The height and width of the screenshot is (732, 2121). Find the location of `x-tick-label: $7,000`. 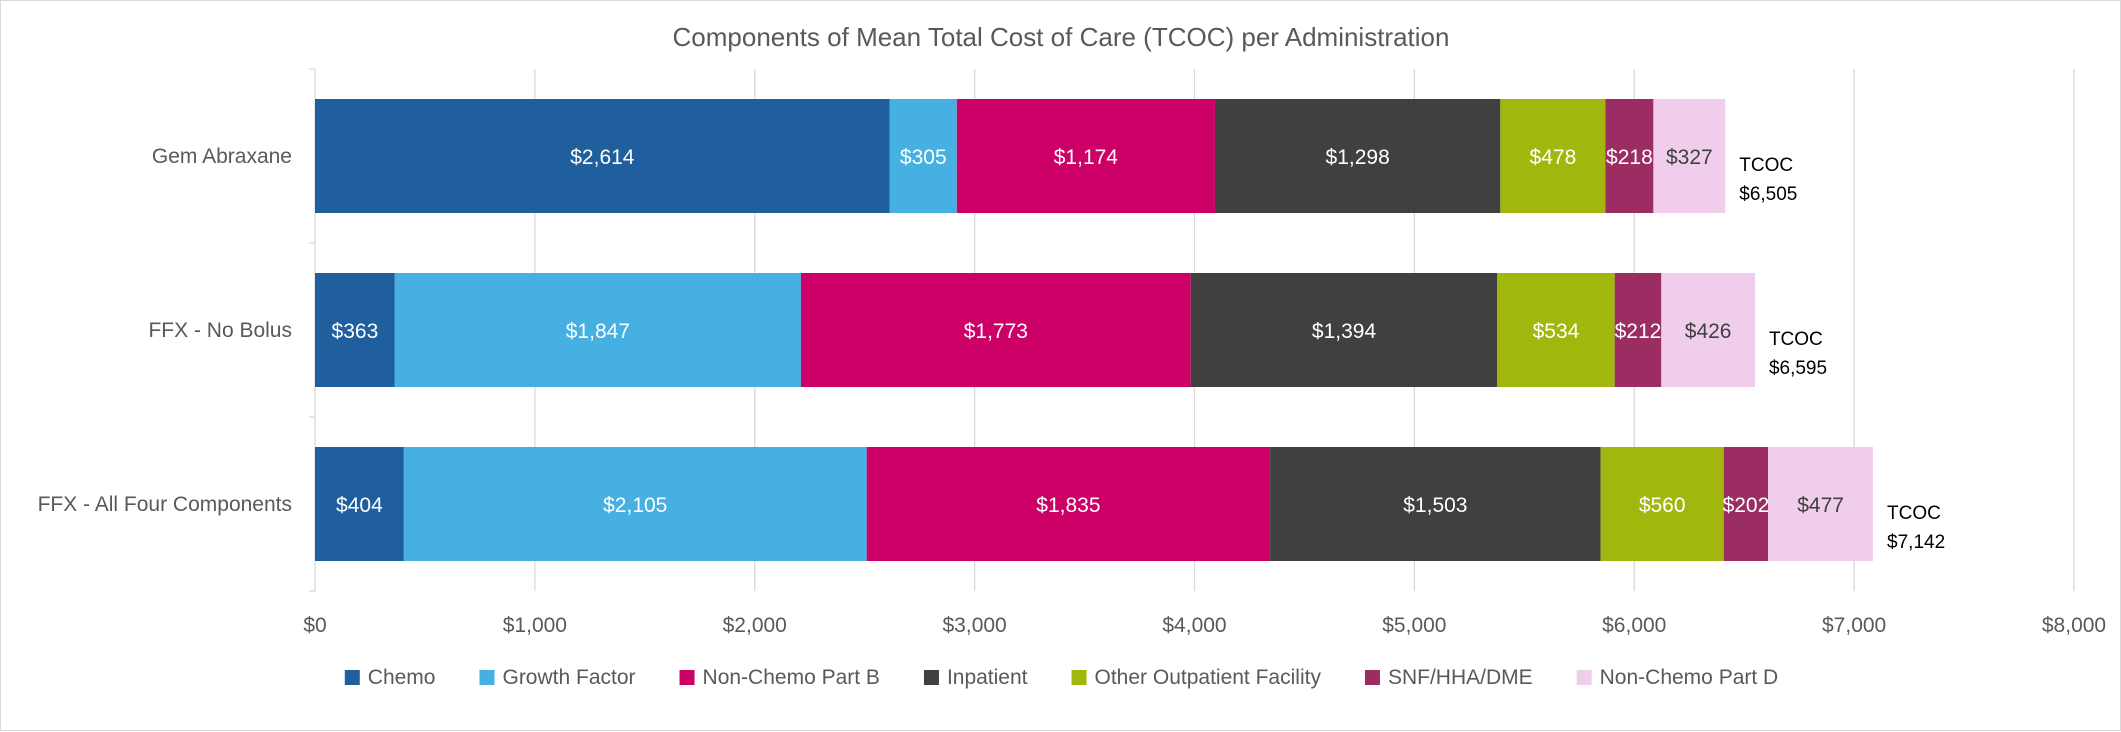

x-tick-label: $7,000 is located at coordinates (1854, 625).